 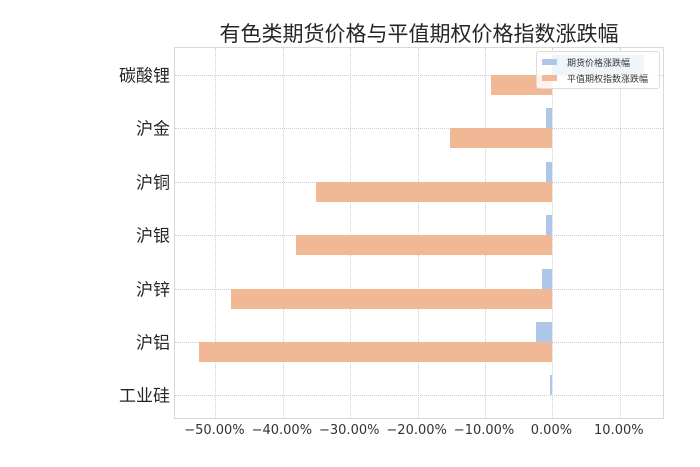 What do you see at coordinates (144, 396) in the screenshot?
I see `y-tick-label: 工业硅` at bounding box center [144, 396].